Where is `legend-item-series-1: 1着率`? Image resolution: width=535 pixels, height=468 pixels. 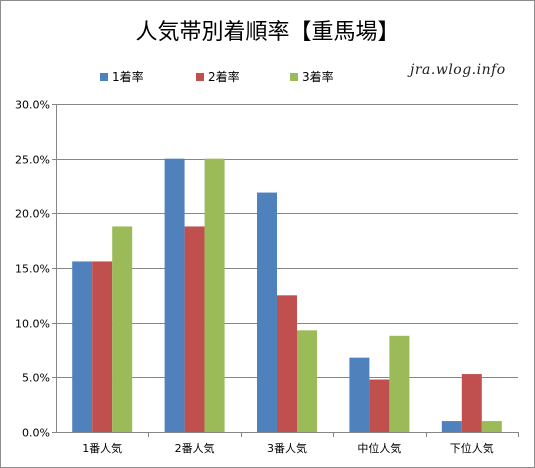
legend-item-series-1: 1着率 is located at coordinates (122, 76).